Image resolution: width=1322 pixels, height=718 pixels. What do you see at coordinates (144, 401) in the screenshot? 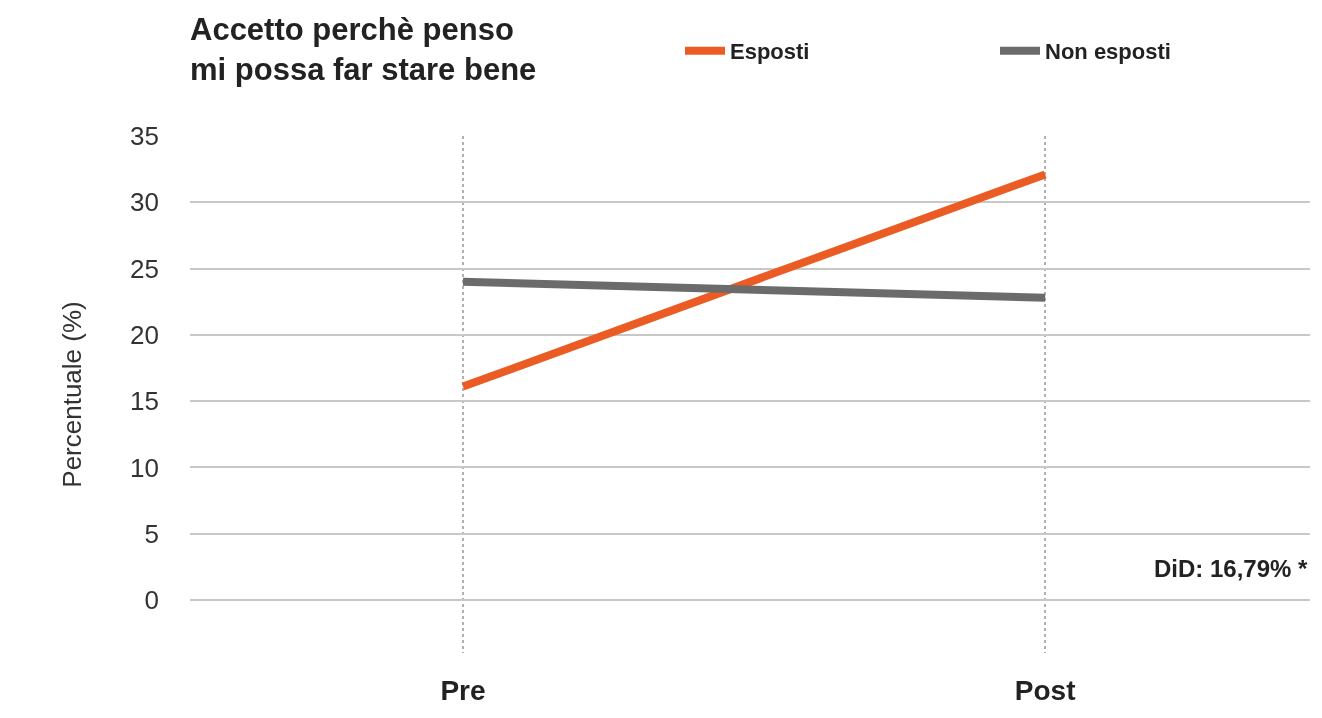
I see `y-tick-label: 15` at bounding box center [144, 401].